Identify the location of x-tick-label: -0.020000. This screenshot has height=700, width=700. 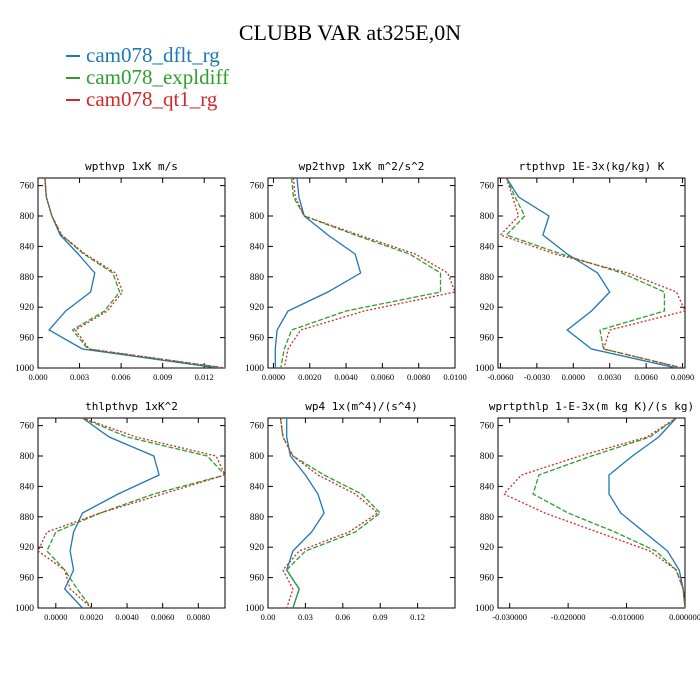
(568, 617).